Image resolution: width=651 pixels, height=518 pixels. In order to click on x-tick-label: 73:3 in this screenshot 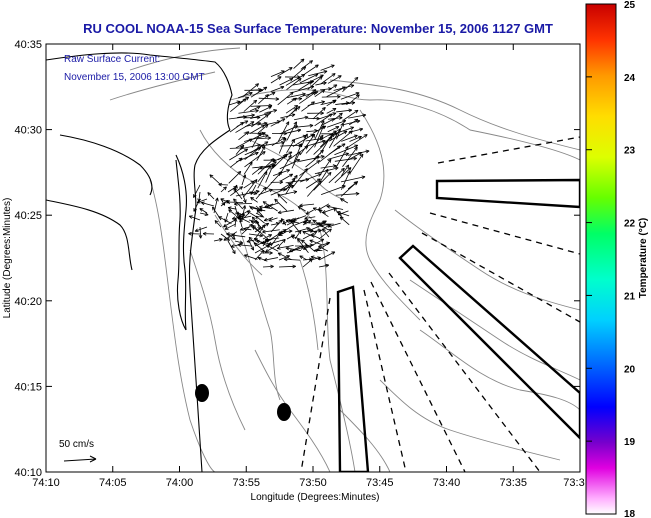, I will do `click(573, 483)`.